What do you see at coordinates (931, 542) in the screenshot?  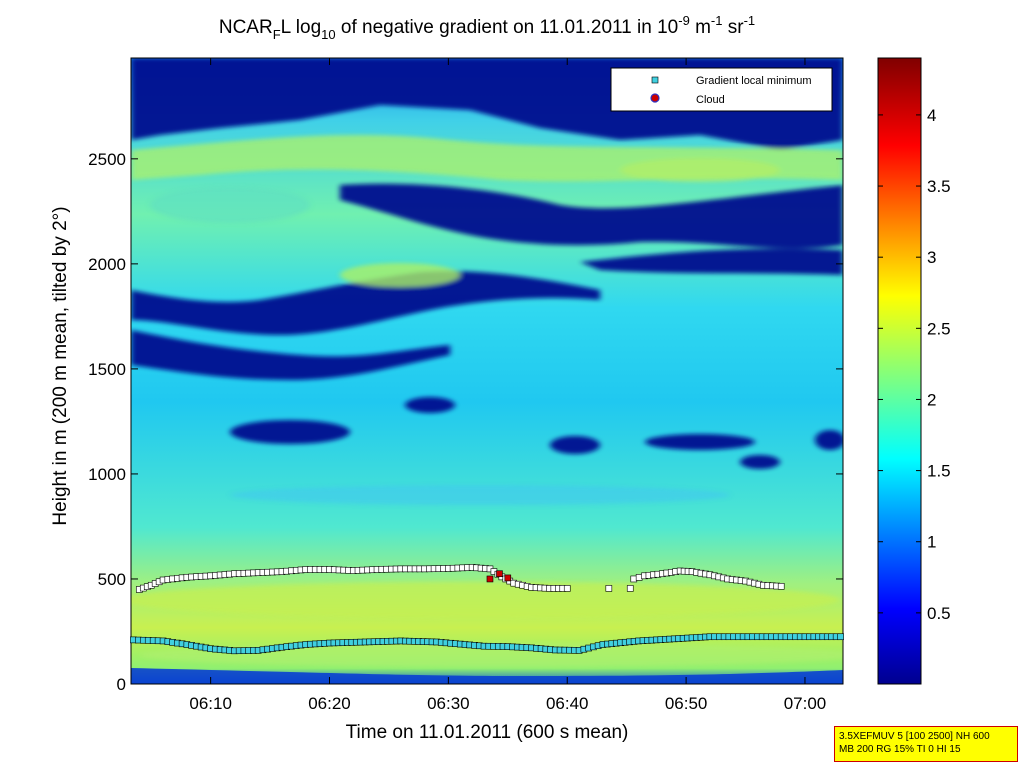 I see `colorbar-tick-label: 1` at bounding box center [931, 542].